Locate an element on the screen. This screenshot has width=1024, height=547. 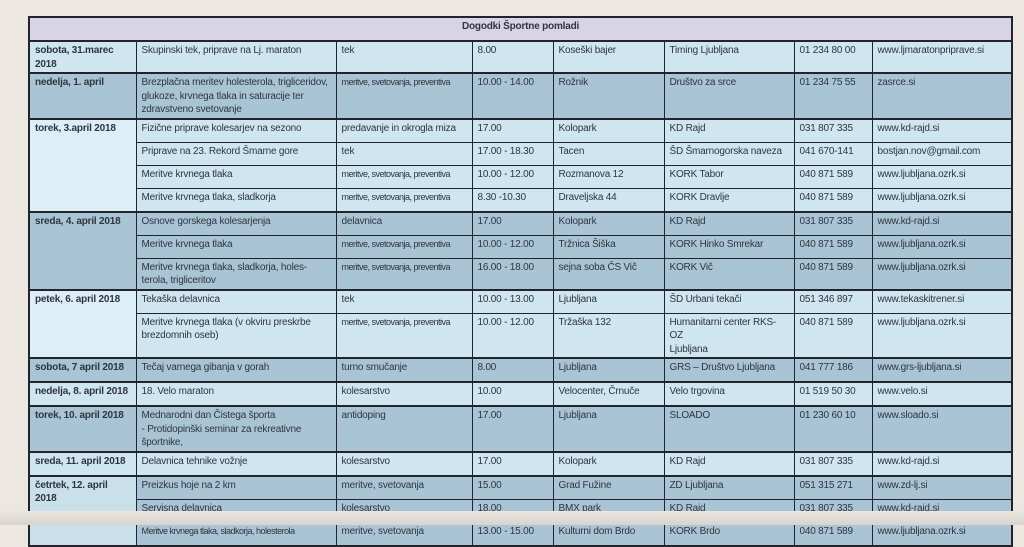
date-cell: nedelja, 8. april 2018 is located at coordinates (82, 394).